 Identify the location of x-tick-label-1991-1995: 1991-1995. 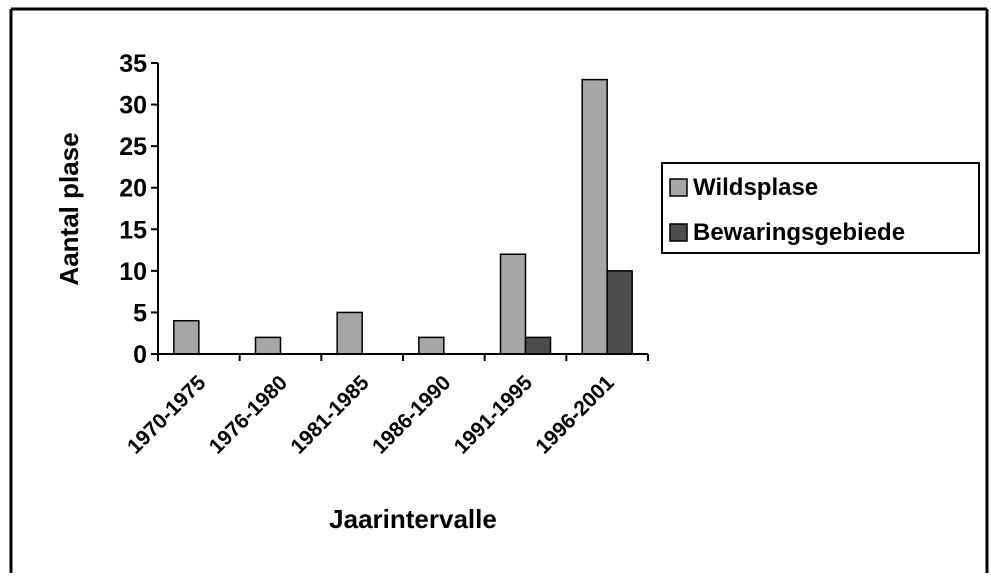
(494, 415).